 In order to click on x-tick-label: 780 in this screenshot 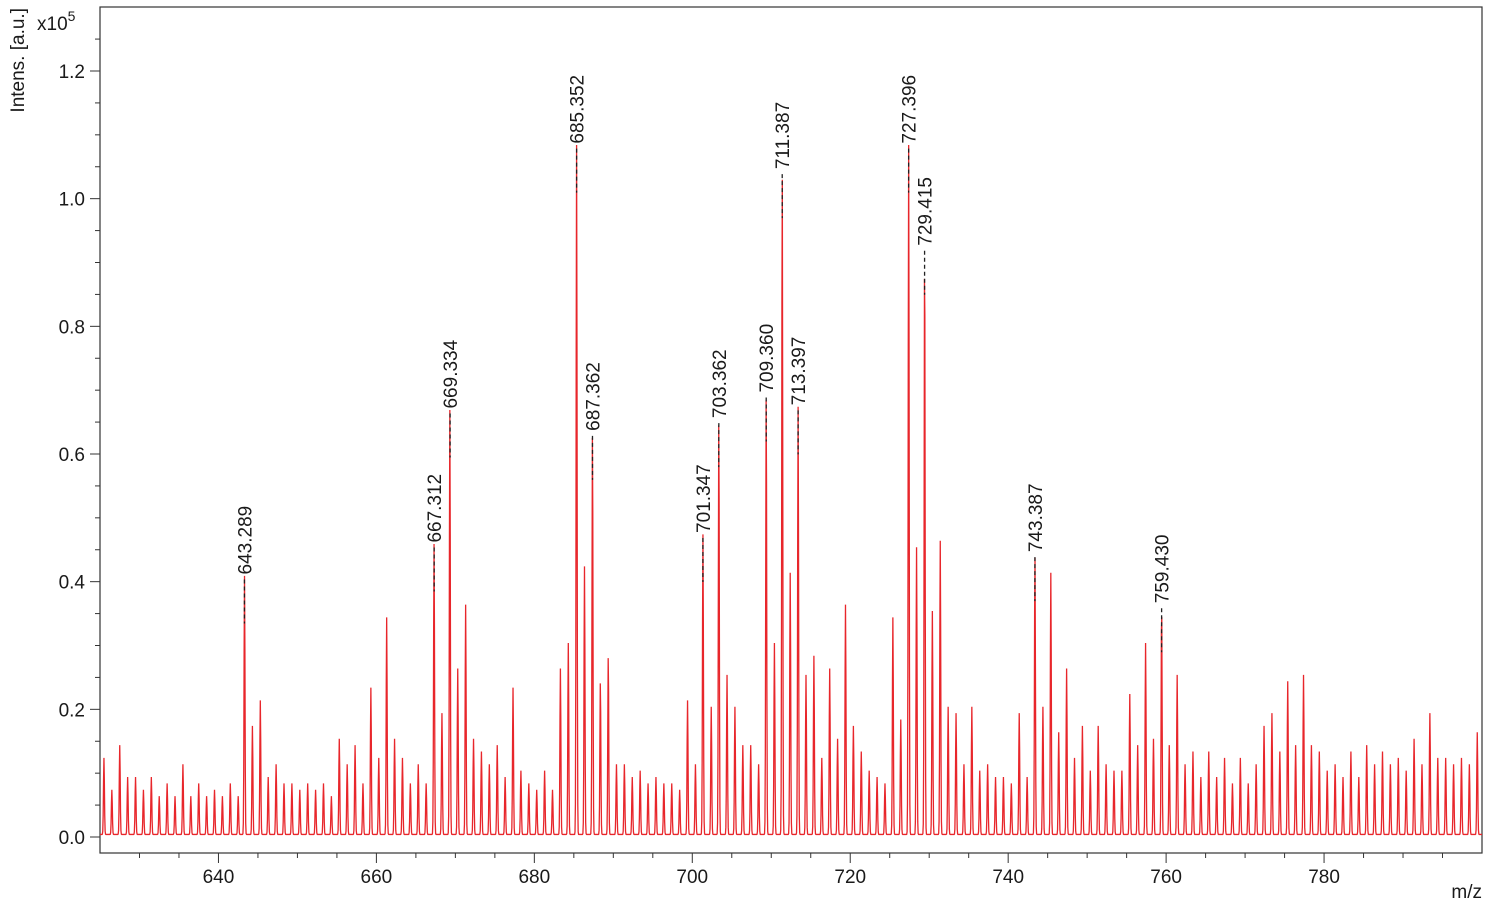, I will do `click(1324, 877)`.